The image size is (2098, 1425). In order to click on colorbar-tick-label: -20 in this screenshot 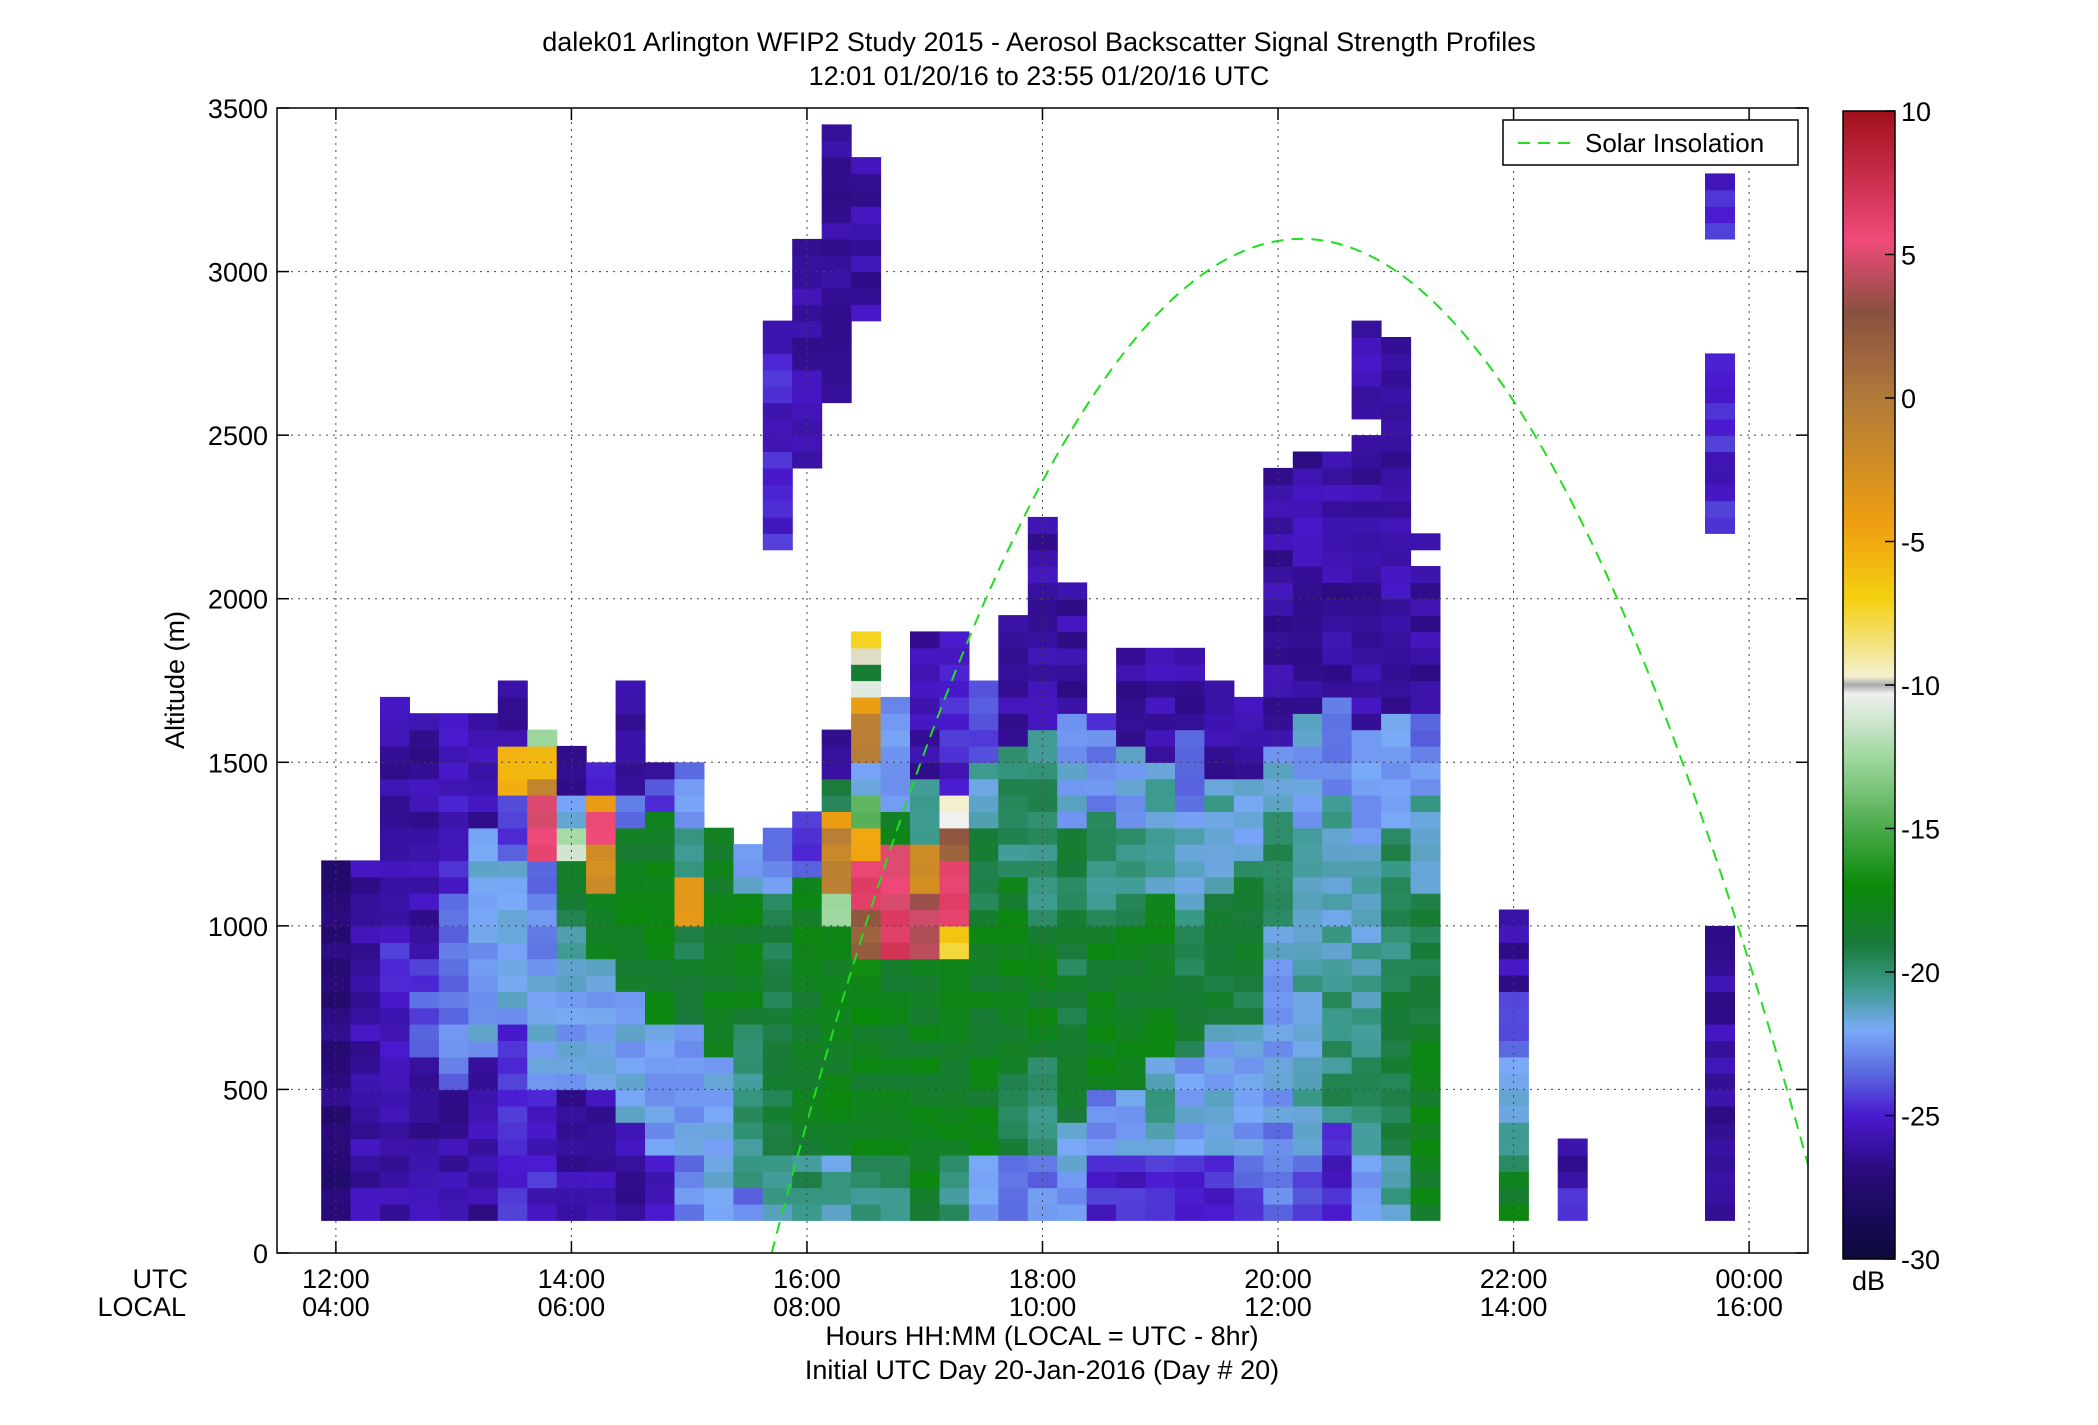, I will do `click(1920, 973)`.